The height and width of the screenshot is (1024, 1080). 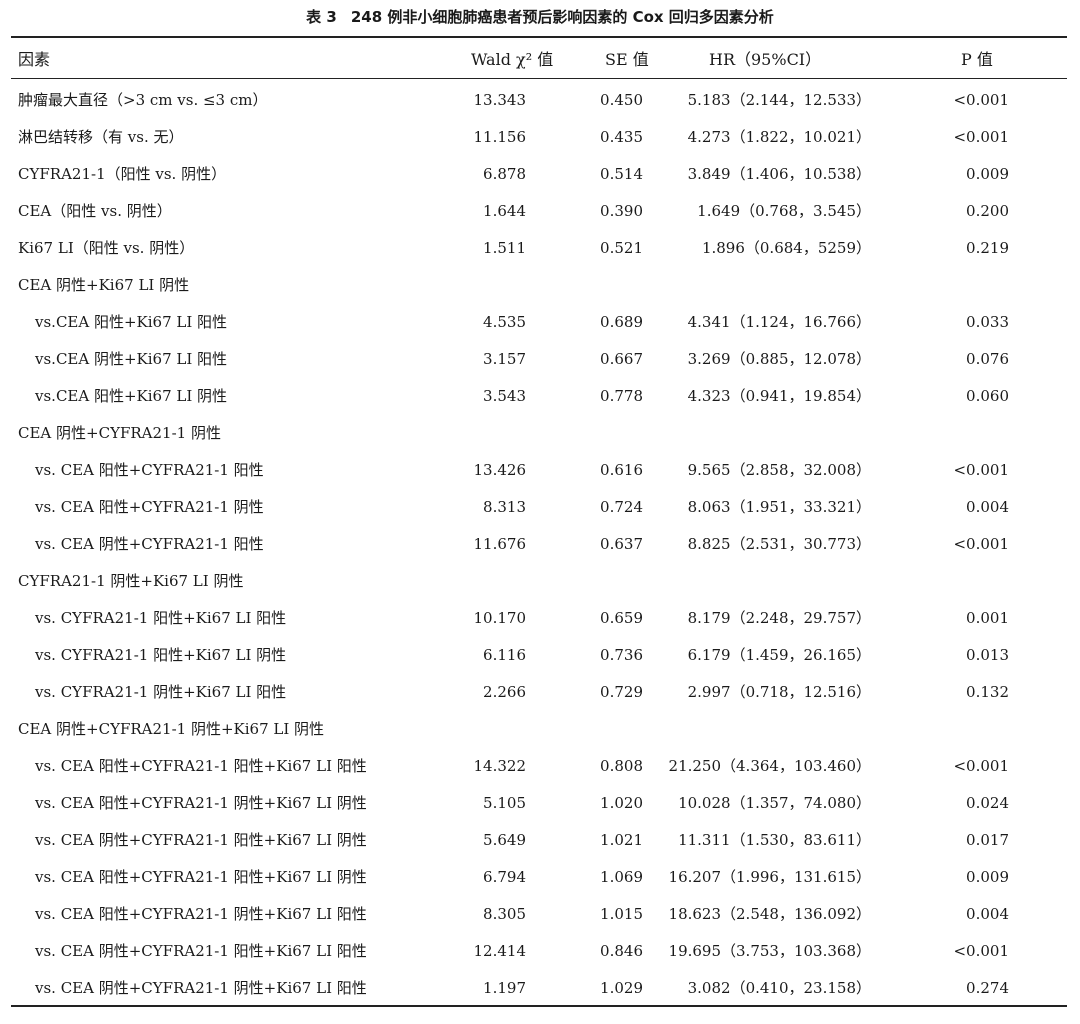 What do you see at coordinates (201, 988) in the screenshot?
I see `cell-factor: vs. CEA 阴性+CYFRA21-1 阴性+Ki67 LI 阳性` at bounding box center [201, 988].